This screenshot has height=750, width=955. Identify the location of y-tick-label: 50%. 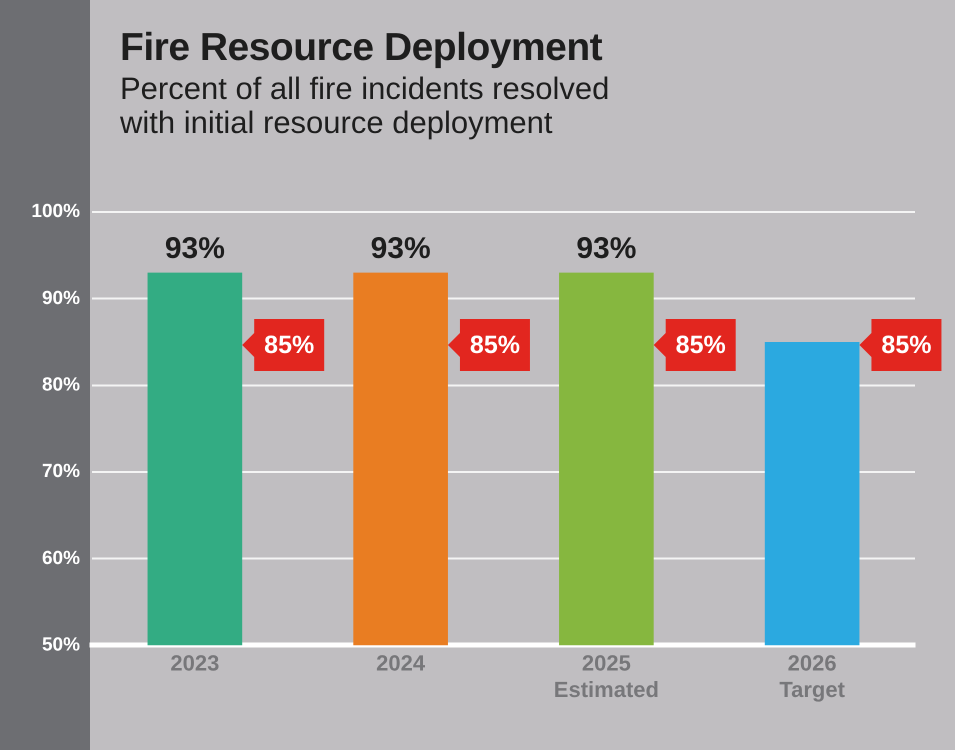
(61, 645).